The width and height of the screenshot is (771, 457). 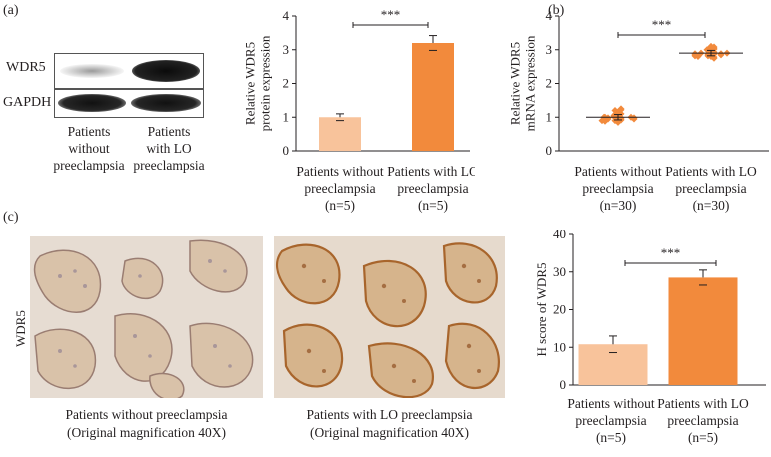 I want to click on y-axis-label: Relative WDR5protein expression, so click(x=258, y=83).